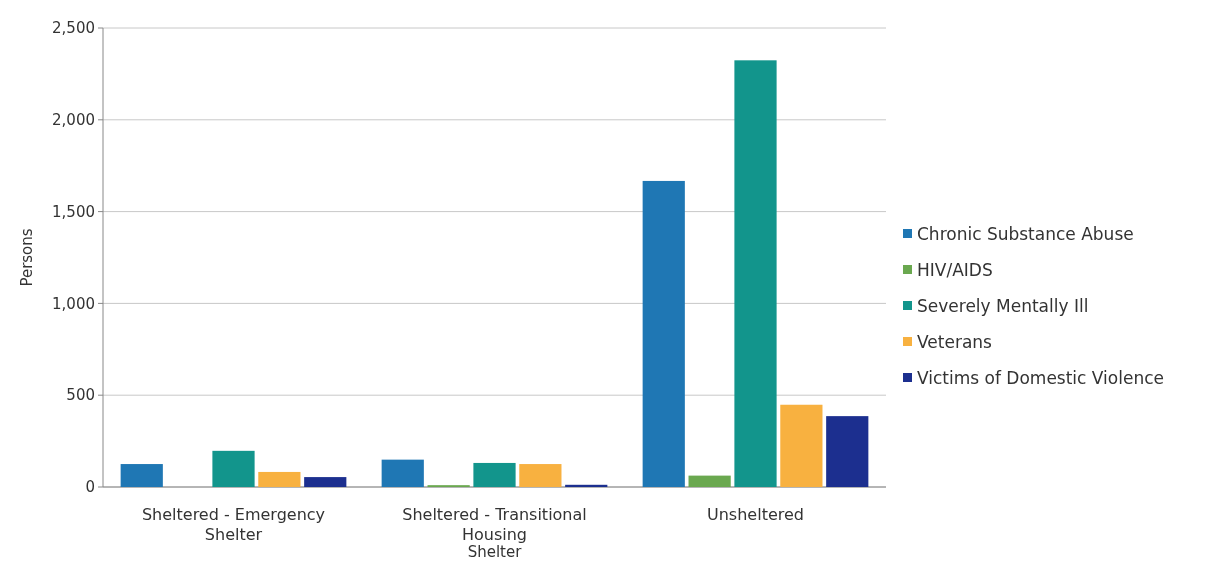  I want to click on legend-label: Victims of Domestic Violence, so click(1040, 377).